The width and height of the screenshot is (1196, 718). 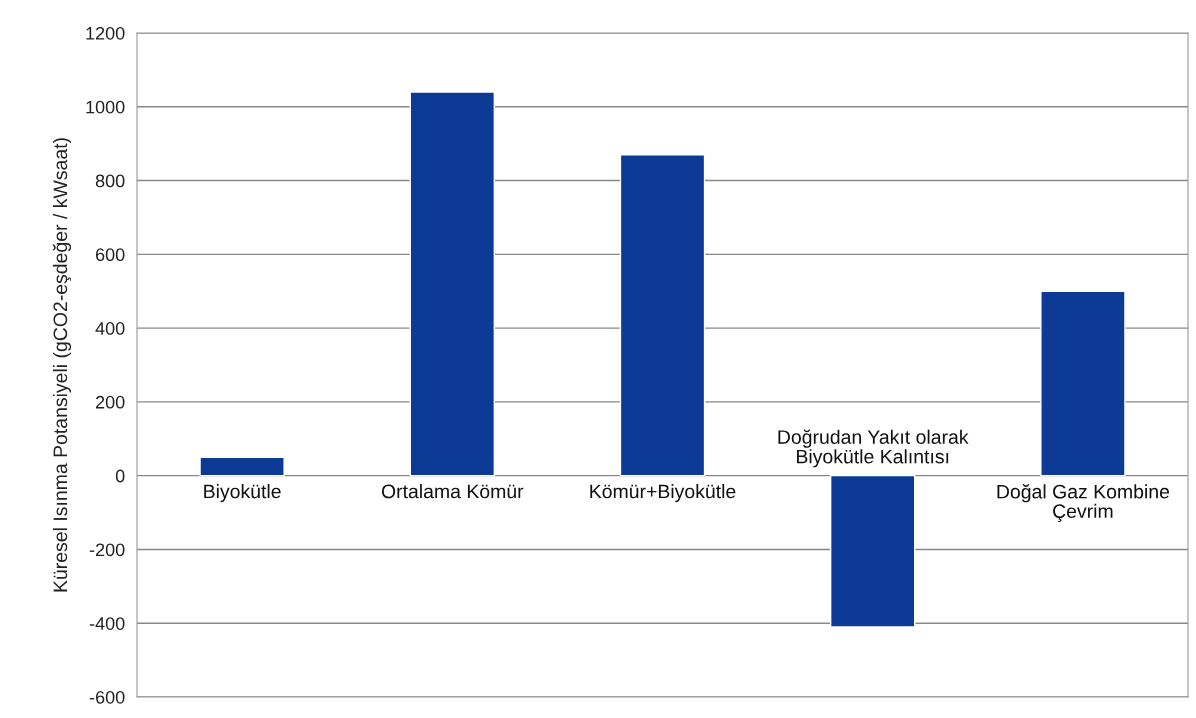 What do you see at coordinates (663, 493) in the screenshot?
I see `x-tick-label: Kömür+Biyokütle` at bounding box center [663, 493].